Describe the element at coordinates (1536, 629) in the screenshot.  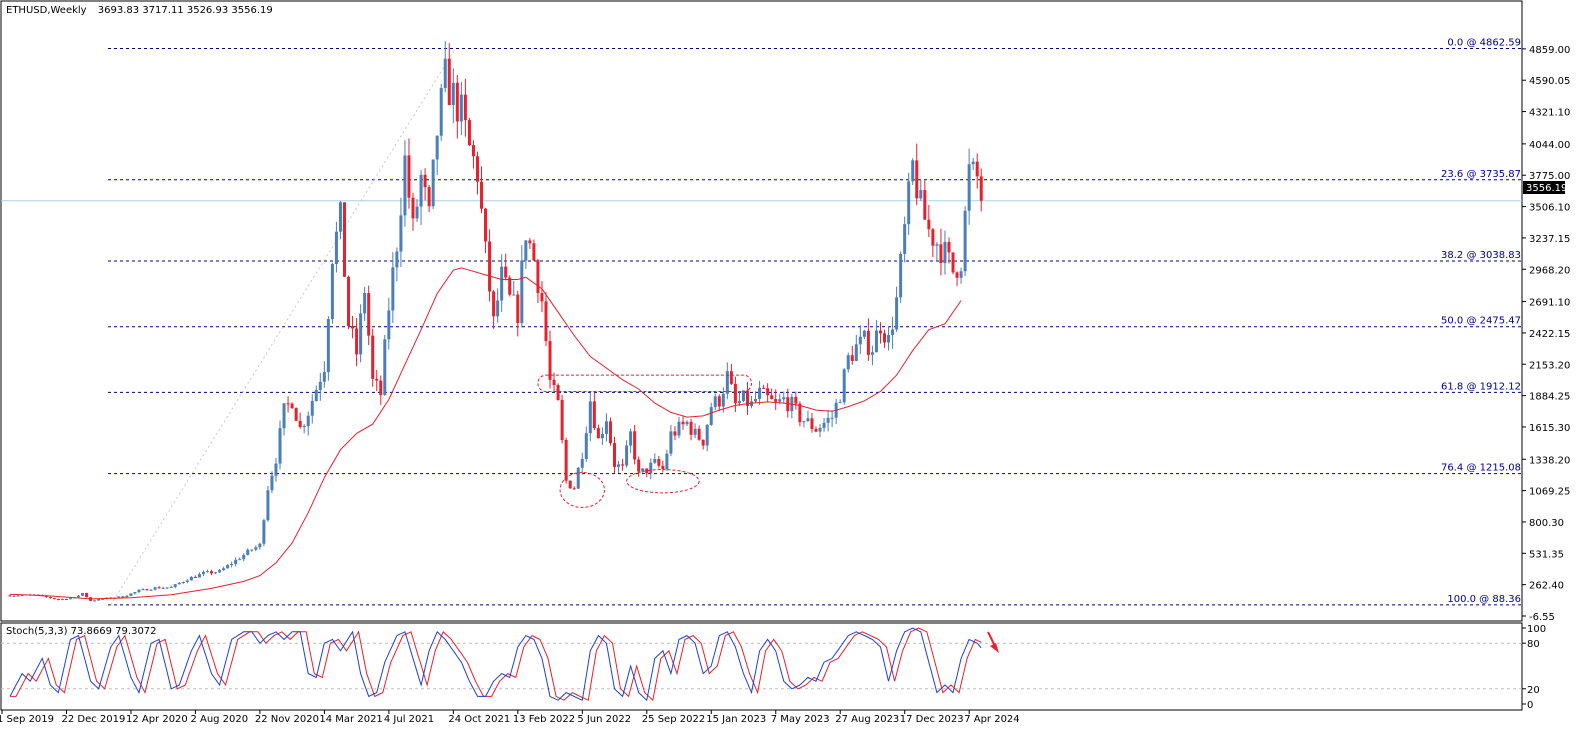
I see `stoch-tick-label: 100` at that location.